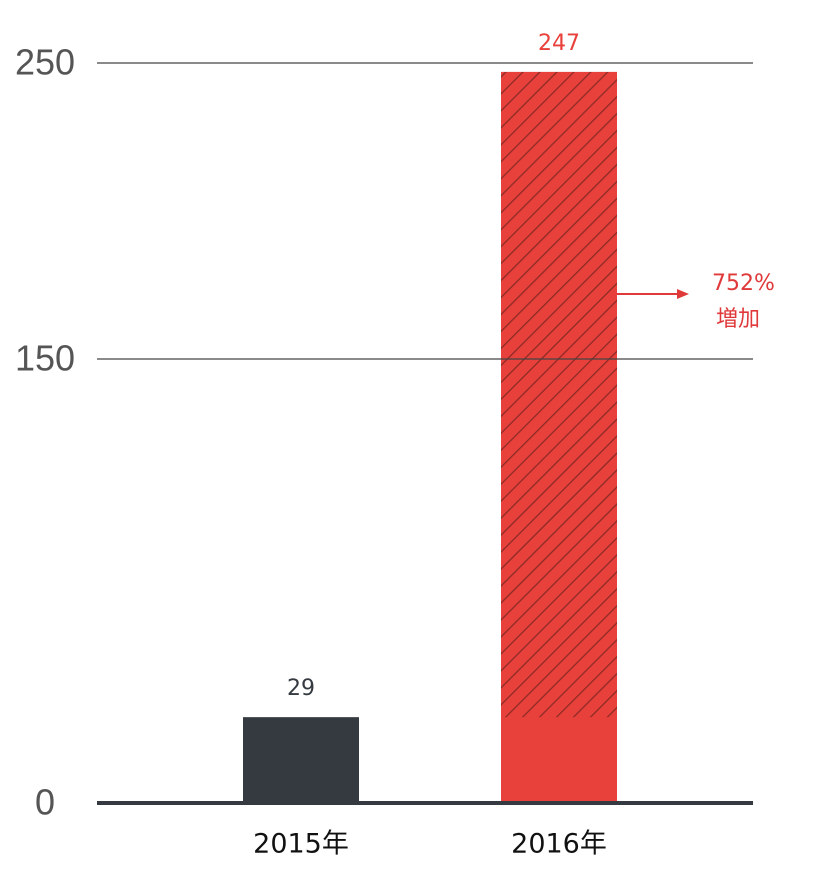  Describe the element at coordinates (559, 760) in the screenshot. I see `bar-base` at that location.